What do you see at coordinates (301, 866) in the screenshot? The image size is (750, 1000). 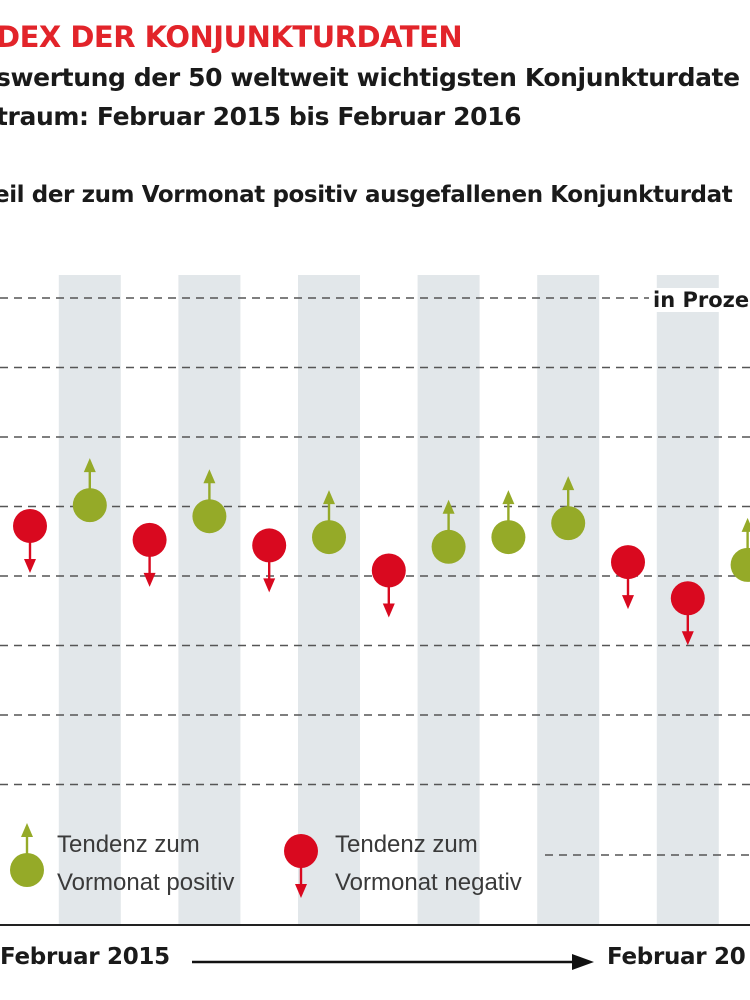 I see `legend-negative-symbol` at bounding box center [301, 866].